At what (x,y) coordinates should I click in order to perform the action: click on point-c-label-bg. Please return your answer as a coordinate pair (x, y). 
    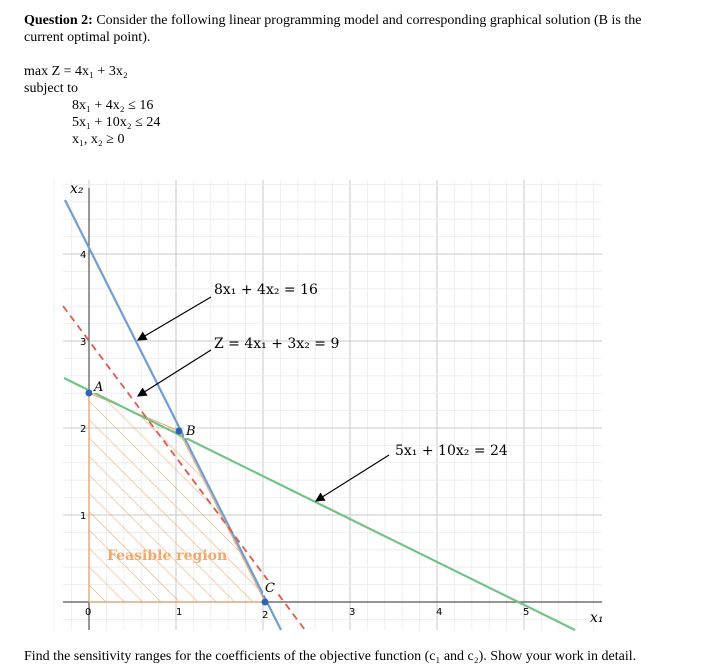
    Looking at the image, I should click on (270, 587).